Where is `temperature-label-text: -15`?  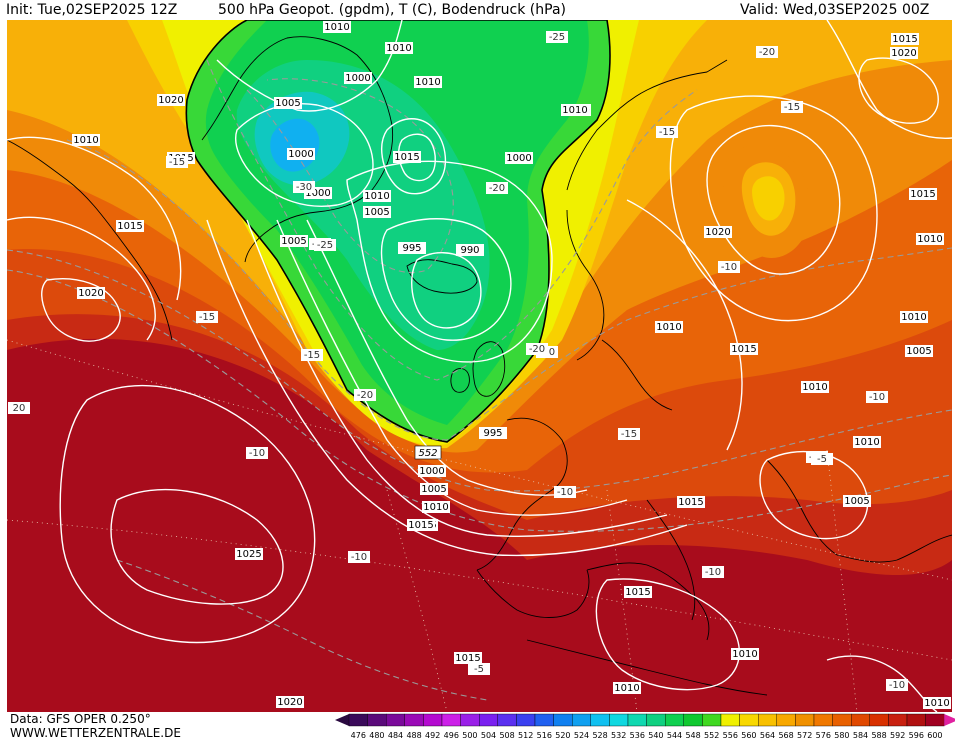 temperature-label-text: -15 is located at coordinates (629, 434).